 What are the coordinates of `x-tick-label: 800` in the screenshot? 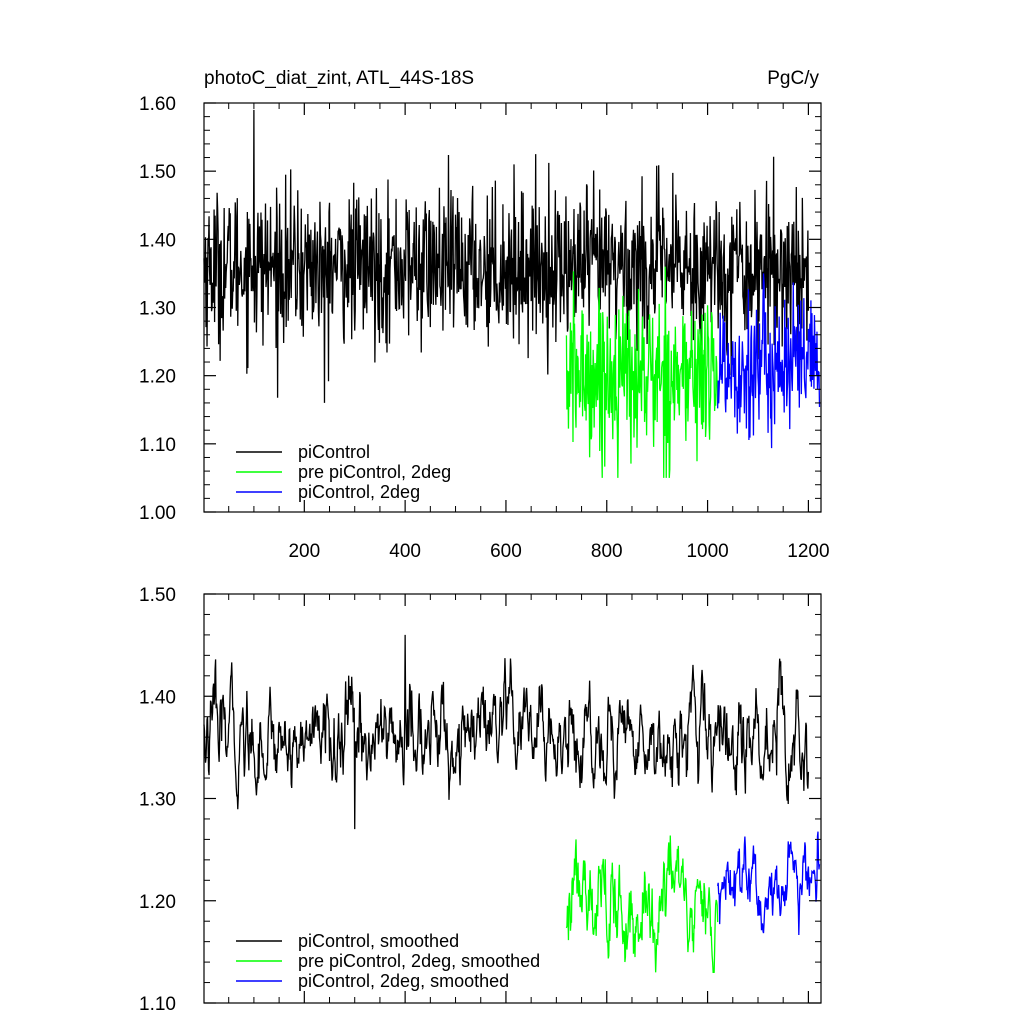 It's located at (607, 551).